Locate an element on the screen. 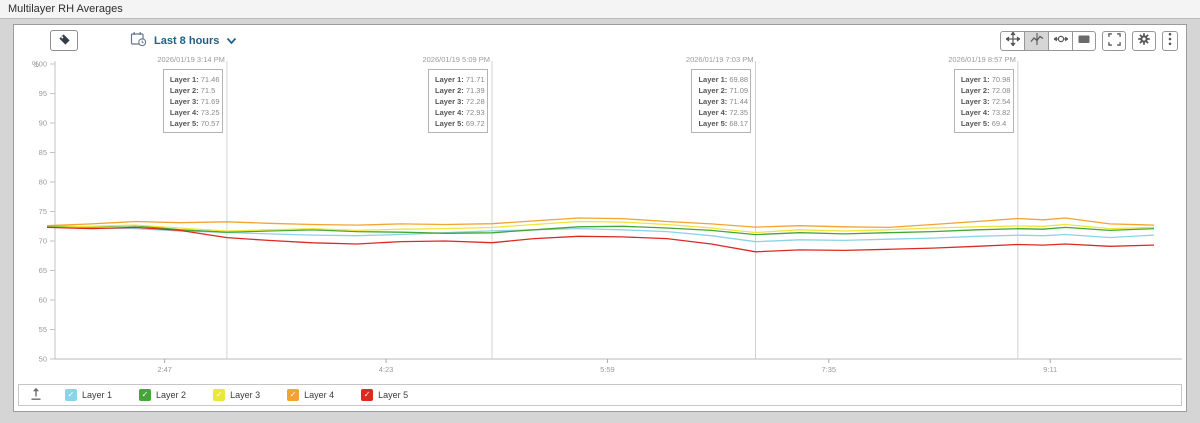  chart-toolbar: Last 8 hours is located at coordinates (600, 39).